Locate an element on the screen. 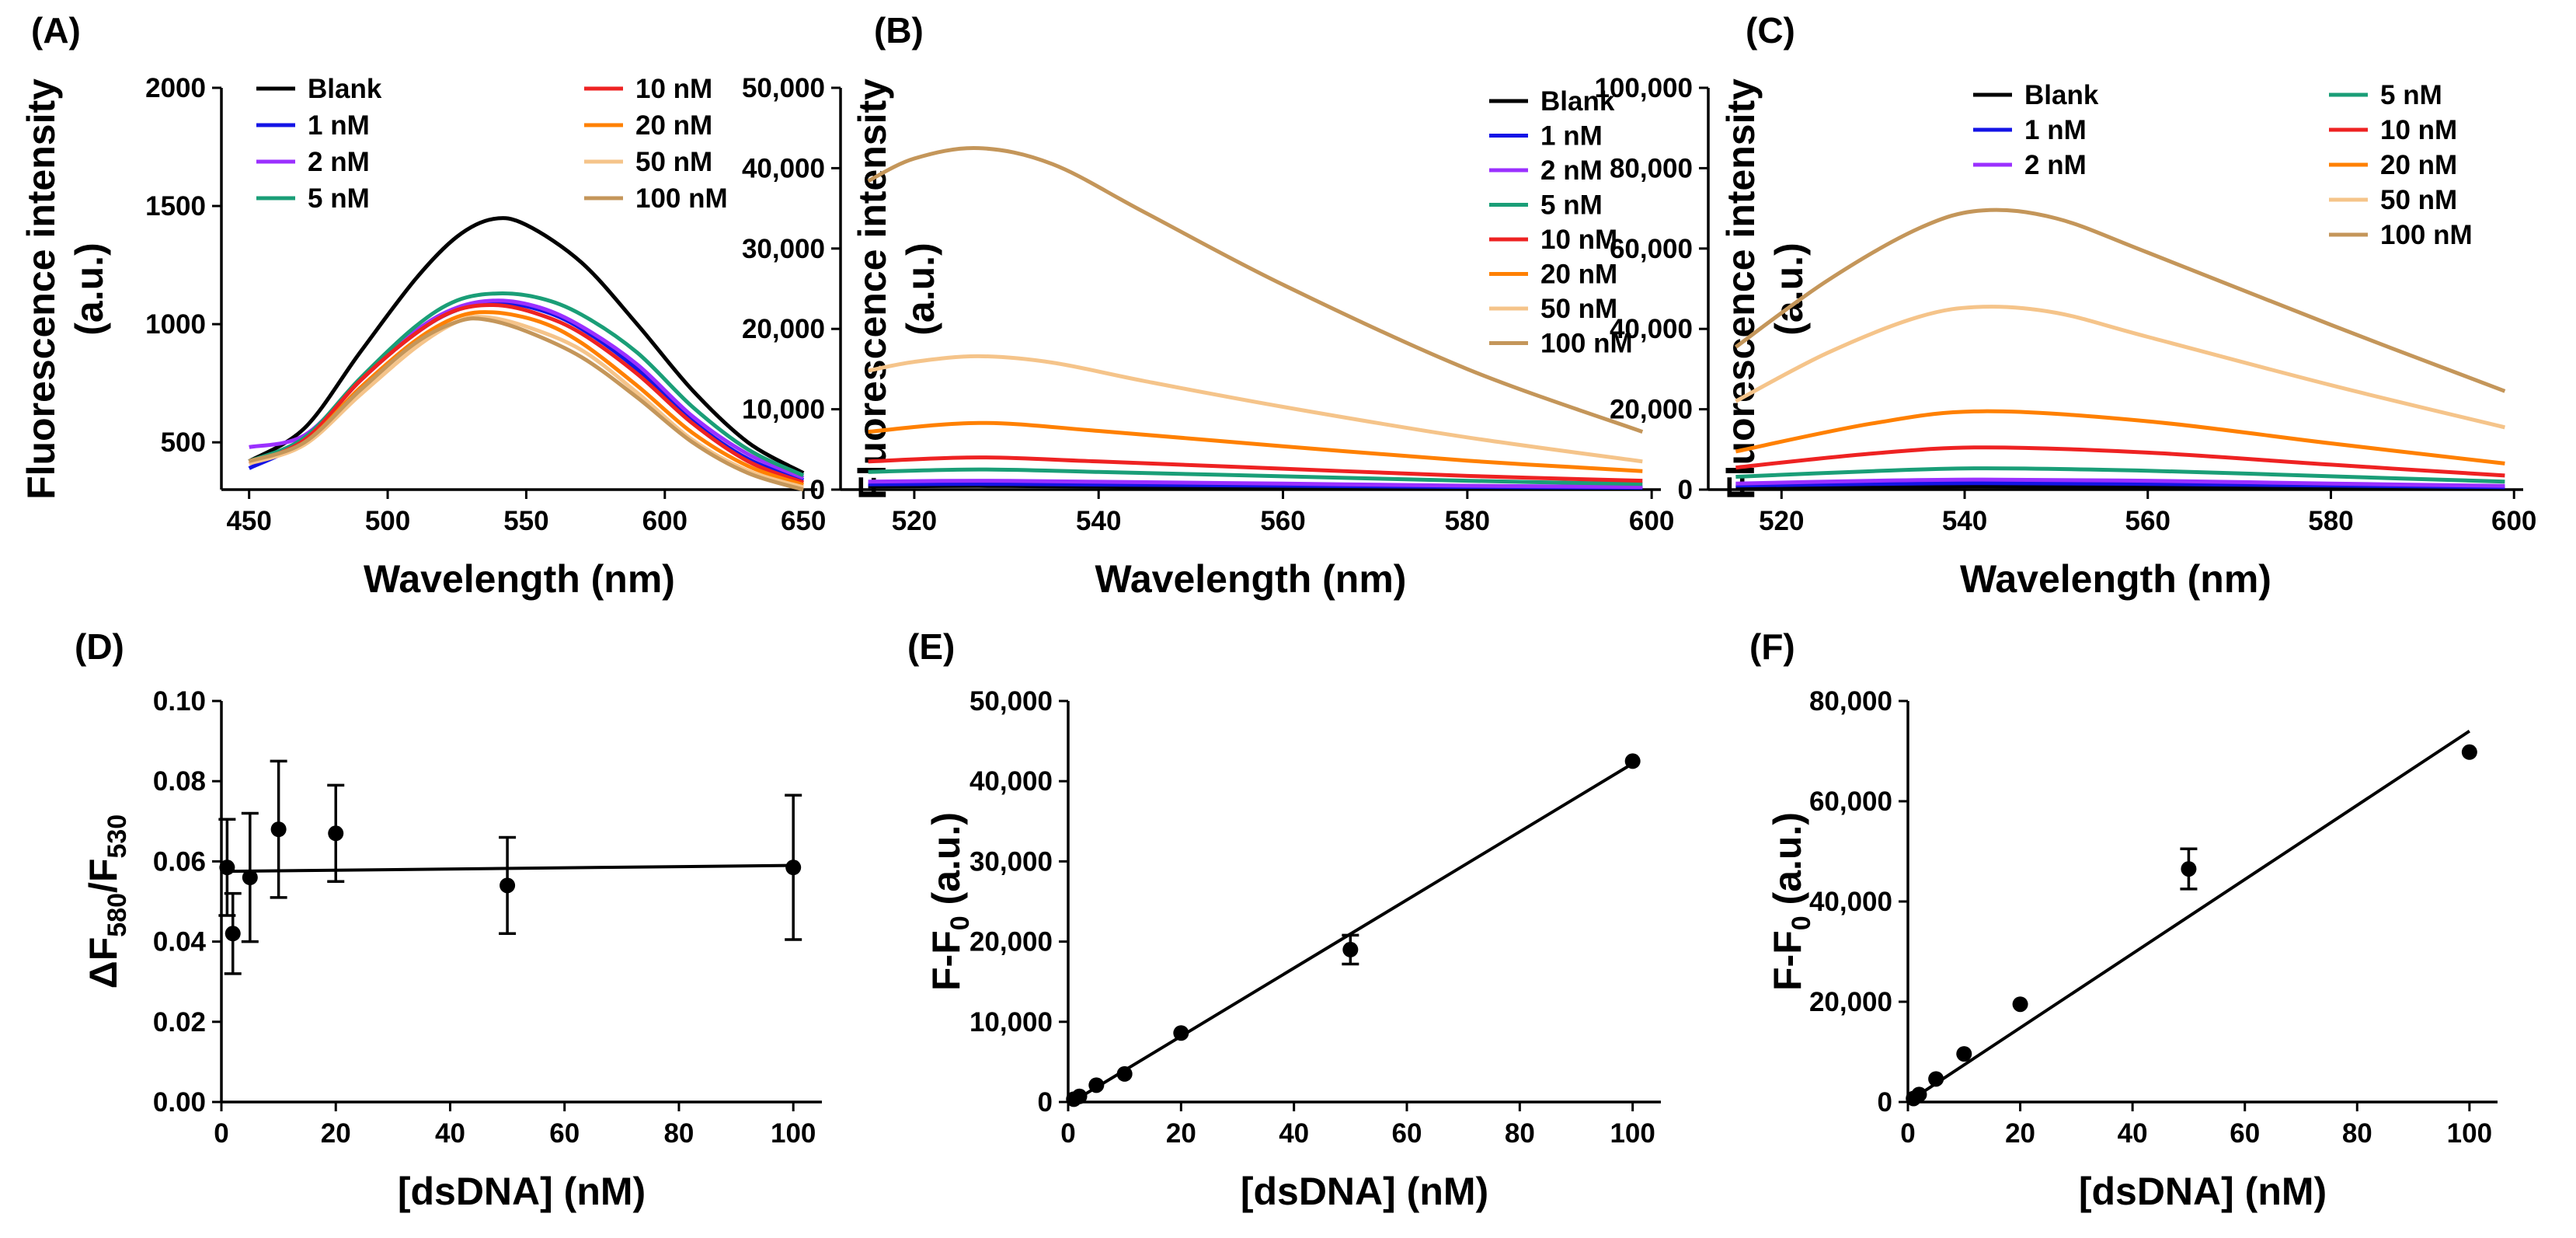 The image size is (2576, 1238). fit-line is located at coordinates (2188, 917).